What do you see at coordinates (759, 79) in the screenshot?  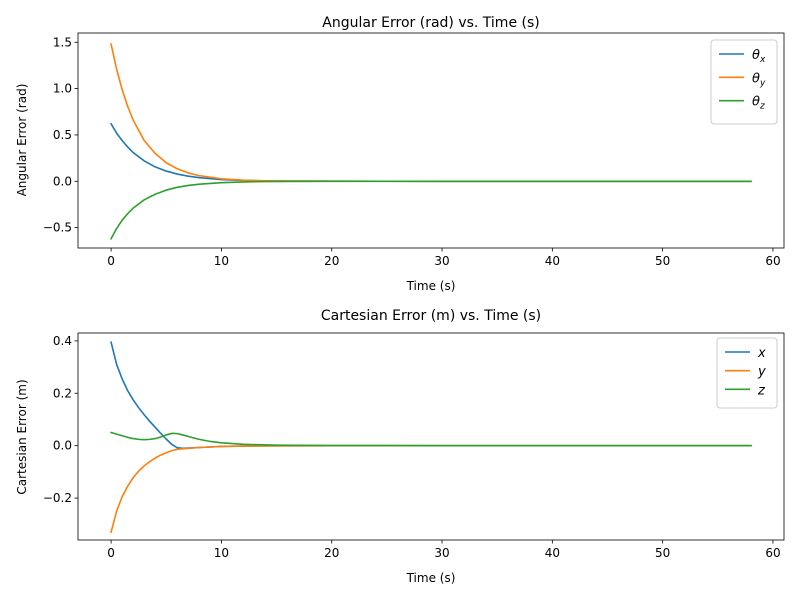 I see `legend-label-y: θy` at bounding box center [759, 79].